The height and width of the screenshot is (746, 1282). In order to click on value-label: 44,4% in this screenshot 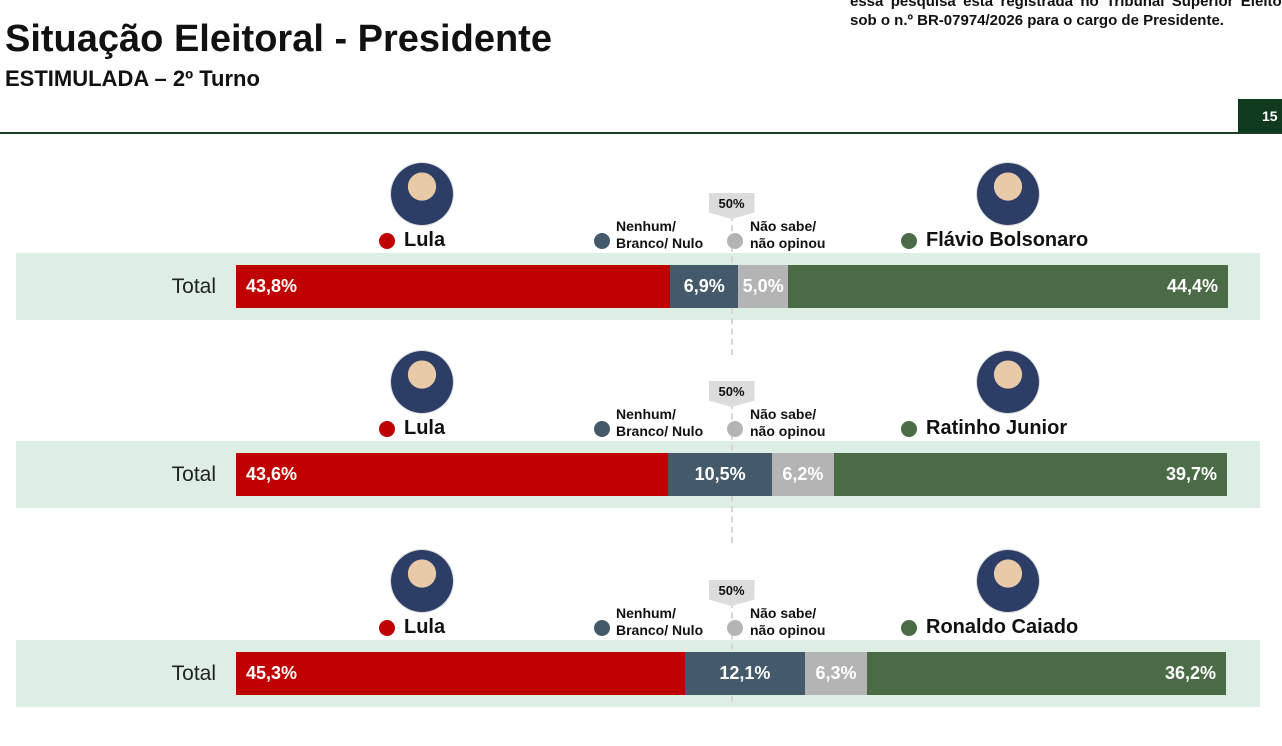, I will do `click(1192, 286)`.